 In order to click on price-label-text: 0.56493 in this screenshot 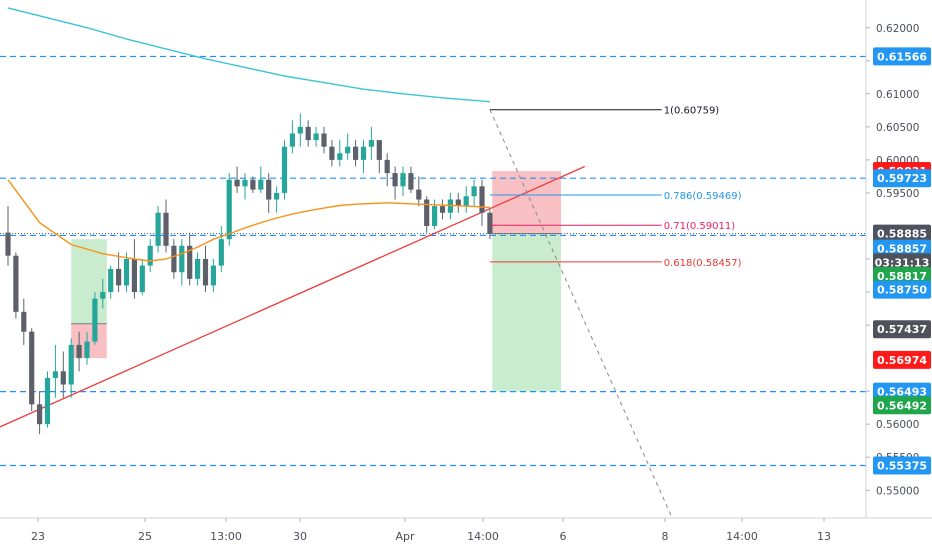, I will do `click(902, 392)`.